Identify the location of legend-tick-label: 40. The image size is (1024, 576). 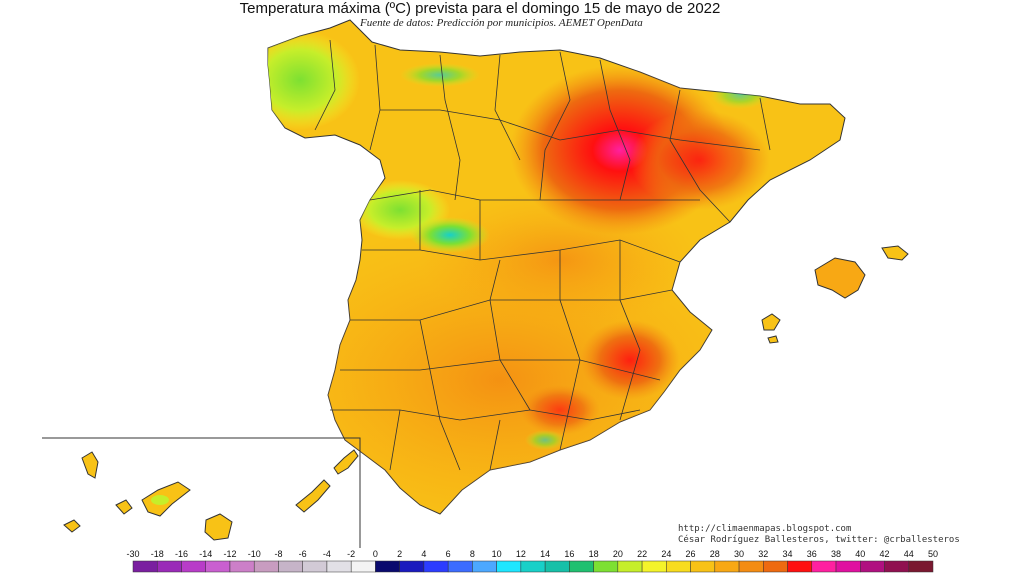
(860, 554).